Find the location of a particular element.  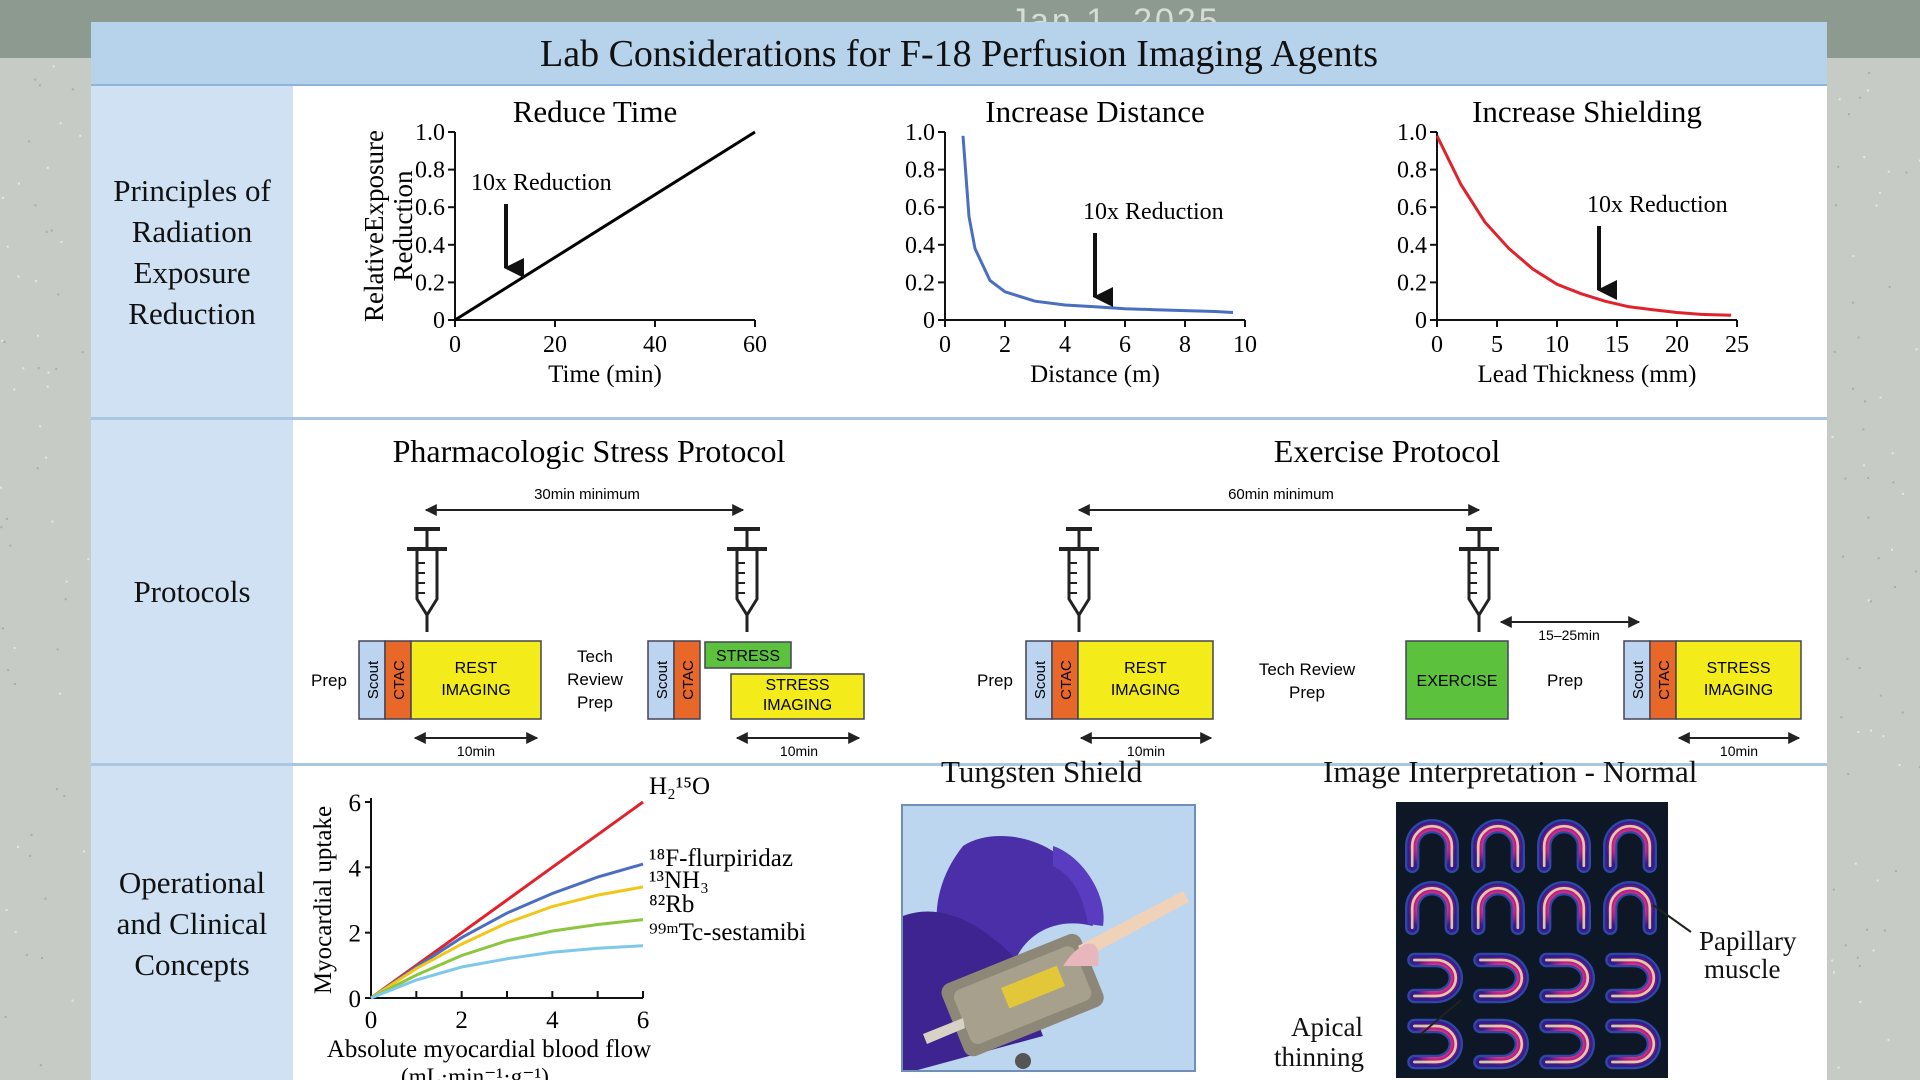

perfusion-scan-images is located at coordinates (1532, 940).